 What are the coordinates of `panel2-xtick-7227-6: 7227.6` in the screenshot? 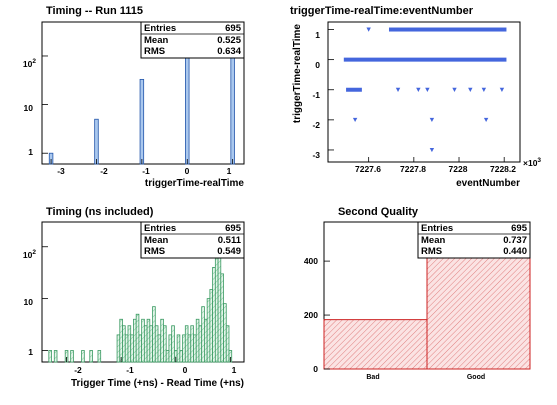 It's located at (368, 169).